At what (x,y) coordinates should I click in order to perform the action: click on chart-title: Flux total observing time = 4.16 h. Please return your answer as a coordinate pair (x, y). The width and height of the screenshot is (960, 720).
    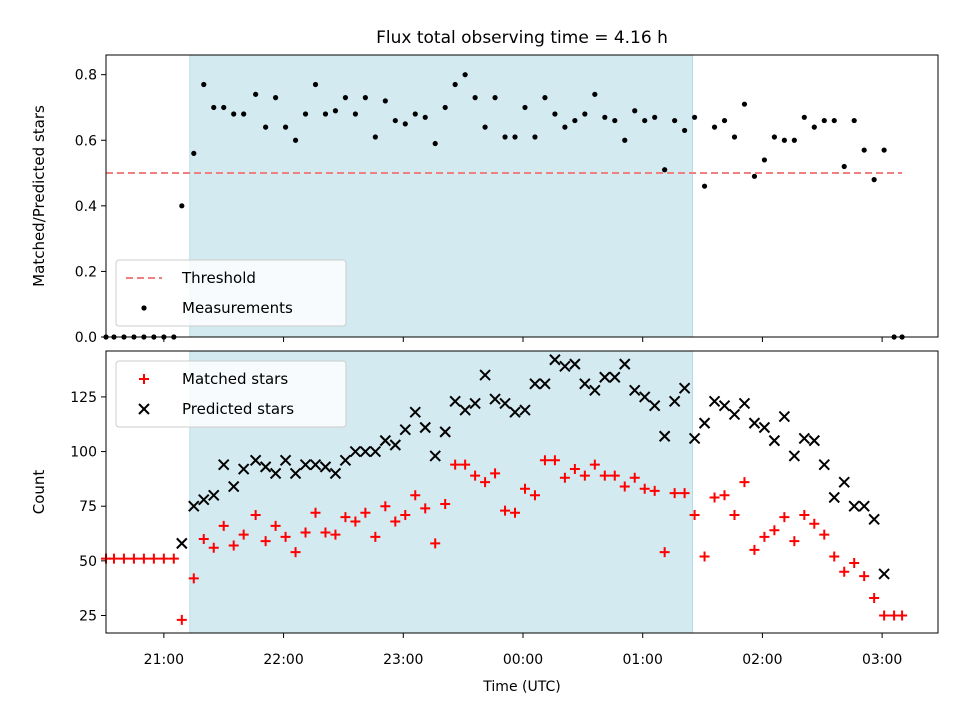
    Looking at the image, I should click on (522, 38).